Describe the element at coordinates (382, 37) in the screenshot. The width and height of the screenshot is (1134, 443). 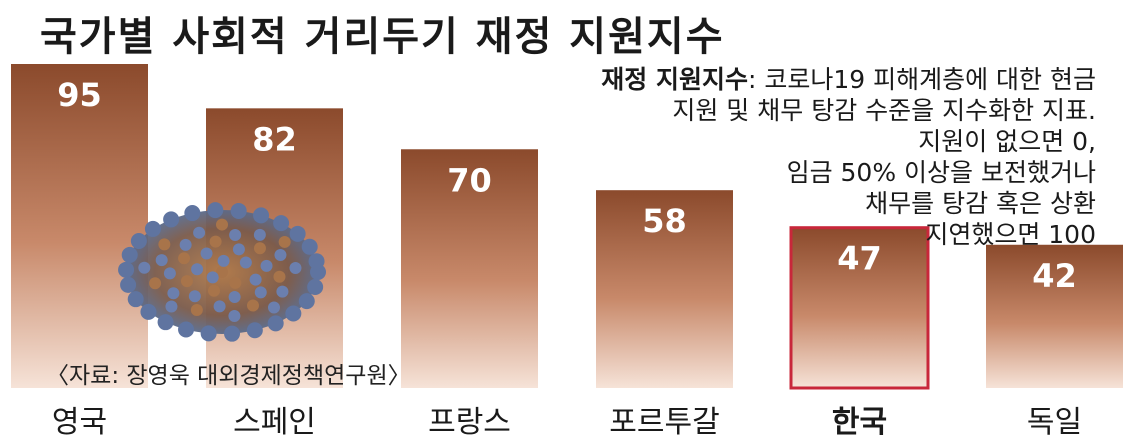
I see `page-title: 국가별 사회적 거리두기 재정 지원지수` at that location.